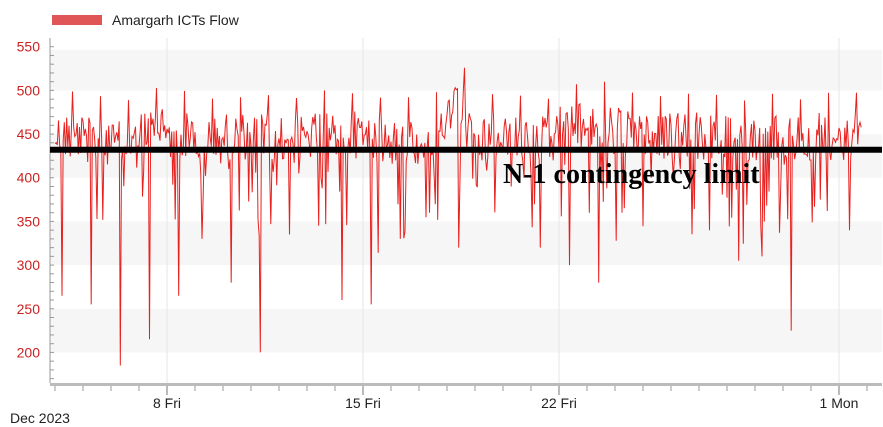  I want to click on x-axis: 8 Fri 15 Fri 22 Fri 1 Mon, so click(466, 397).